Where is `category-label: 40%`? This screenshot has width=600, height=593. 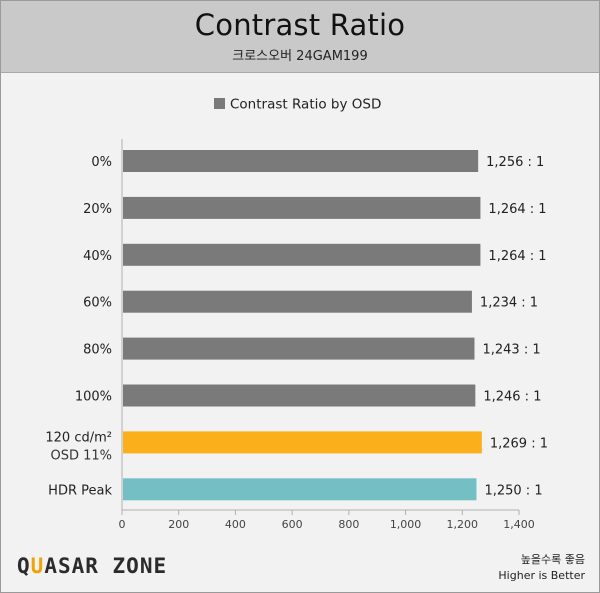
category-label: 40% is located at coordinates (97, 256).